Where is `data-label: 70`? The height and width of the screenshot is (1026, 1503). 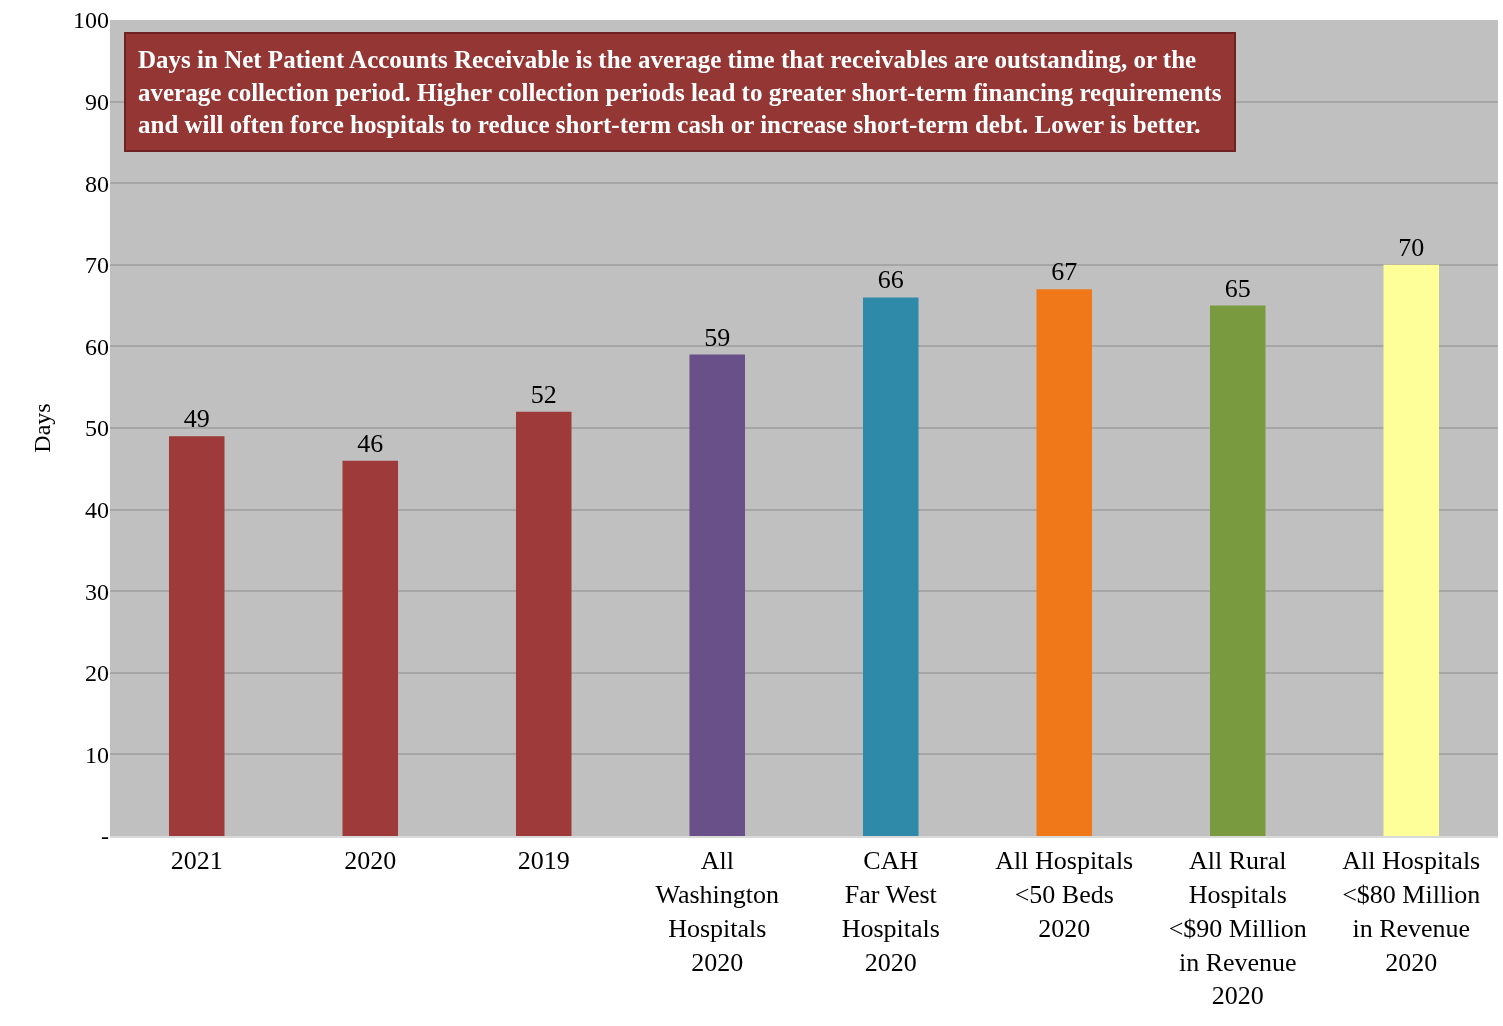
data-label: 70 is located at coordinates (1411, 247).